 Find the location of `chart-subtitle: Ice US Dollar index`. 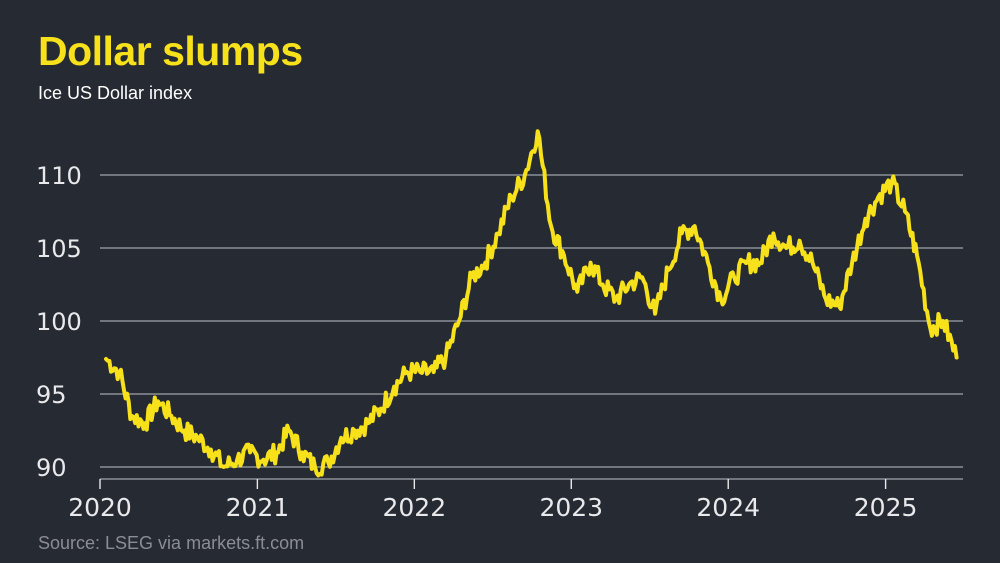

chart-subtitle: Ice US Dollar index is located at coordinates (115, 93).